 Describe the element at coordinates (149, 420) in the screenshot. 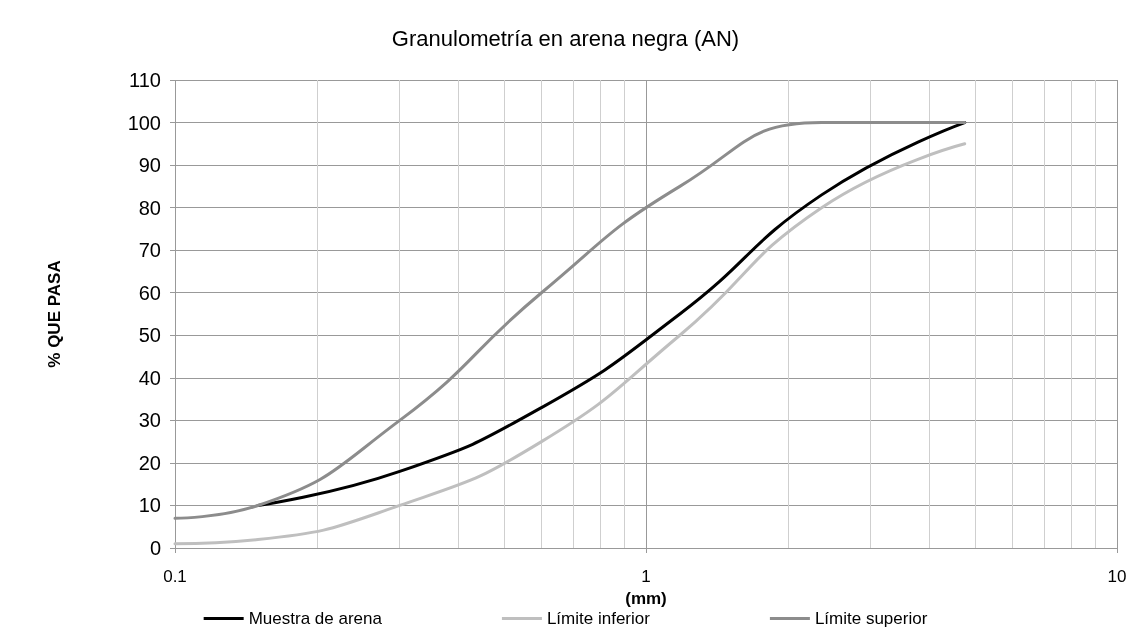

I see `y-tick-label: 30` at that location.